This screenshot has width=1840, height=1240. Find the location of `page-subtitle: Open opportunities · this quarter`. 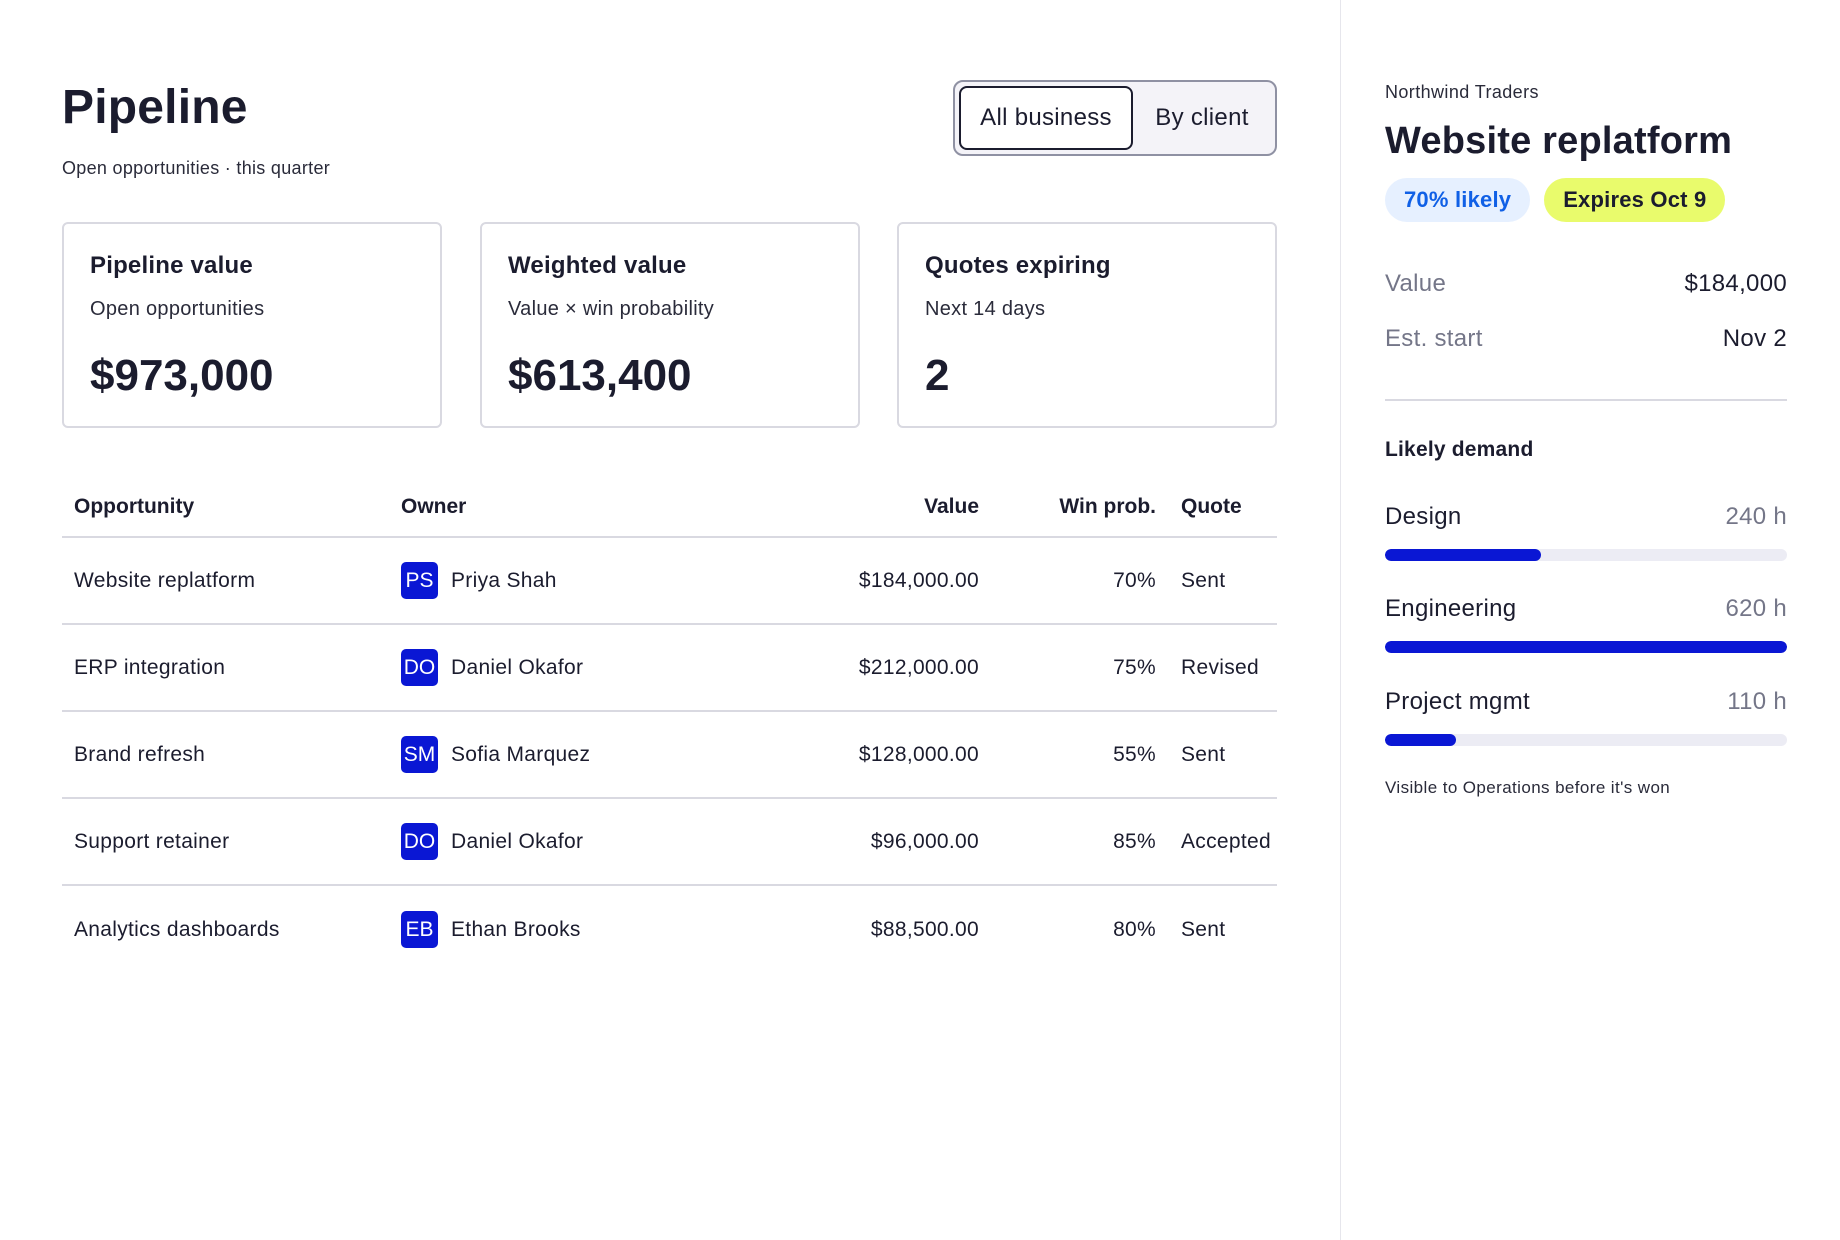

page-subtitle: Open opportunities · this quarter is located at coordinates (196, 168).